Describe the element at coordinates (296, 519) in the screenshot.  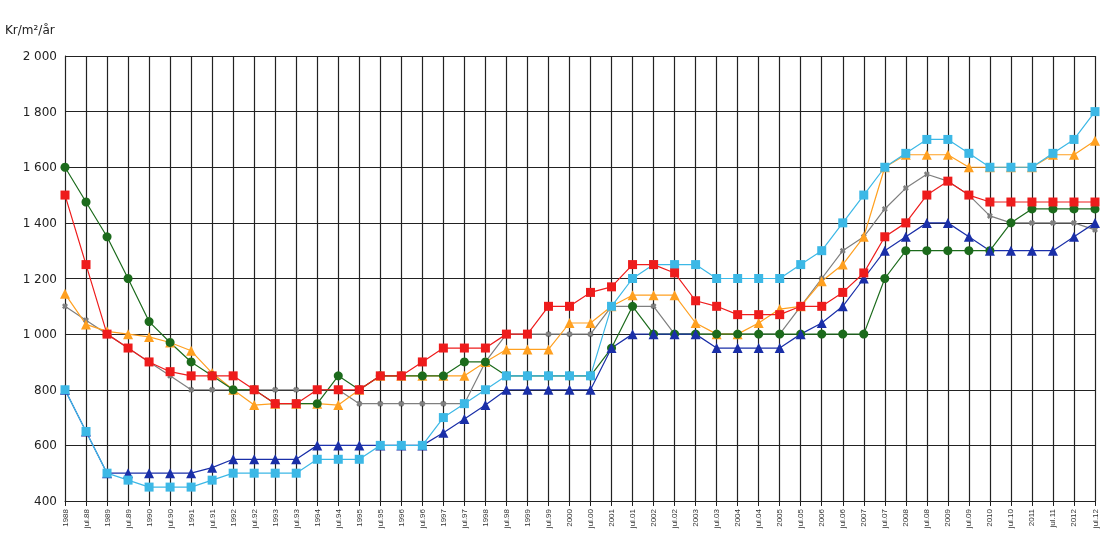
I see `x-tick-label: jul.93` at that location.